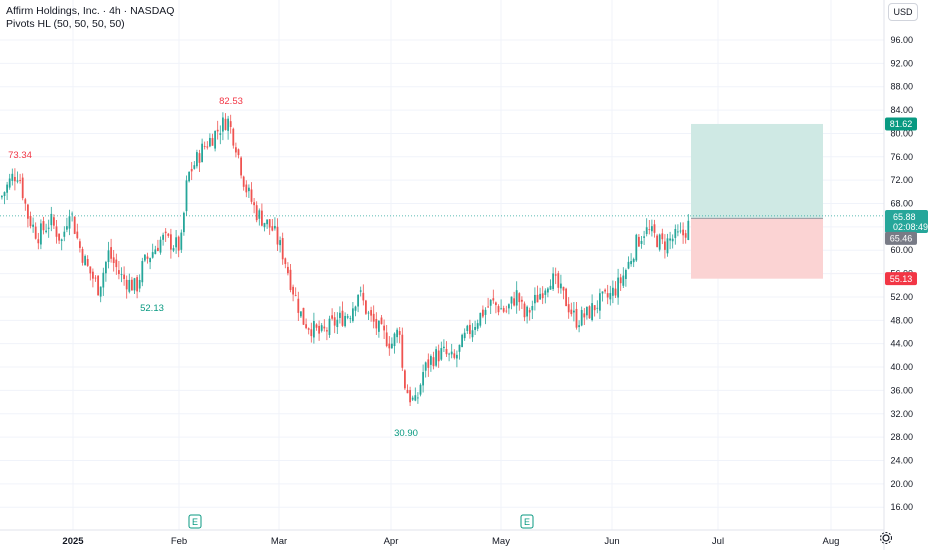 This screenshot has width=932, height=555. What do you see at coordinates (886, 538) in the screenshot?
I see `gear-icon` at bounding box center [886, 538].